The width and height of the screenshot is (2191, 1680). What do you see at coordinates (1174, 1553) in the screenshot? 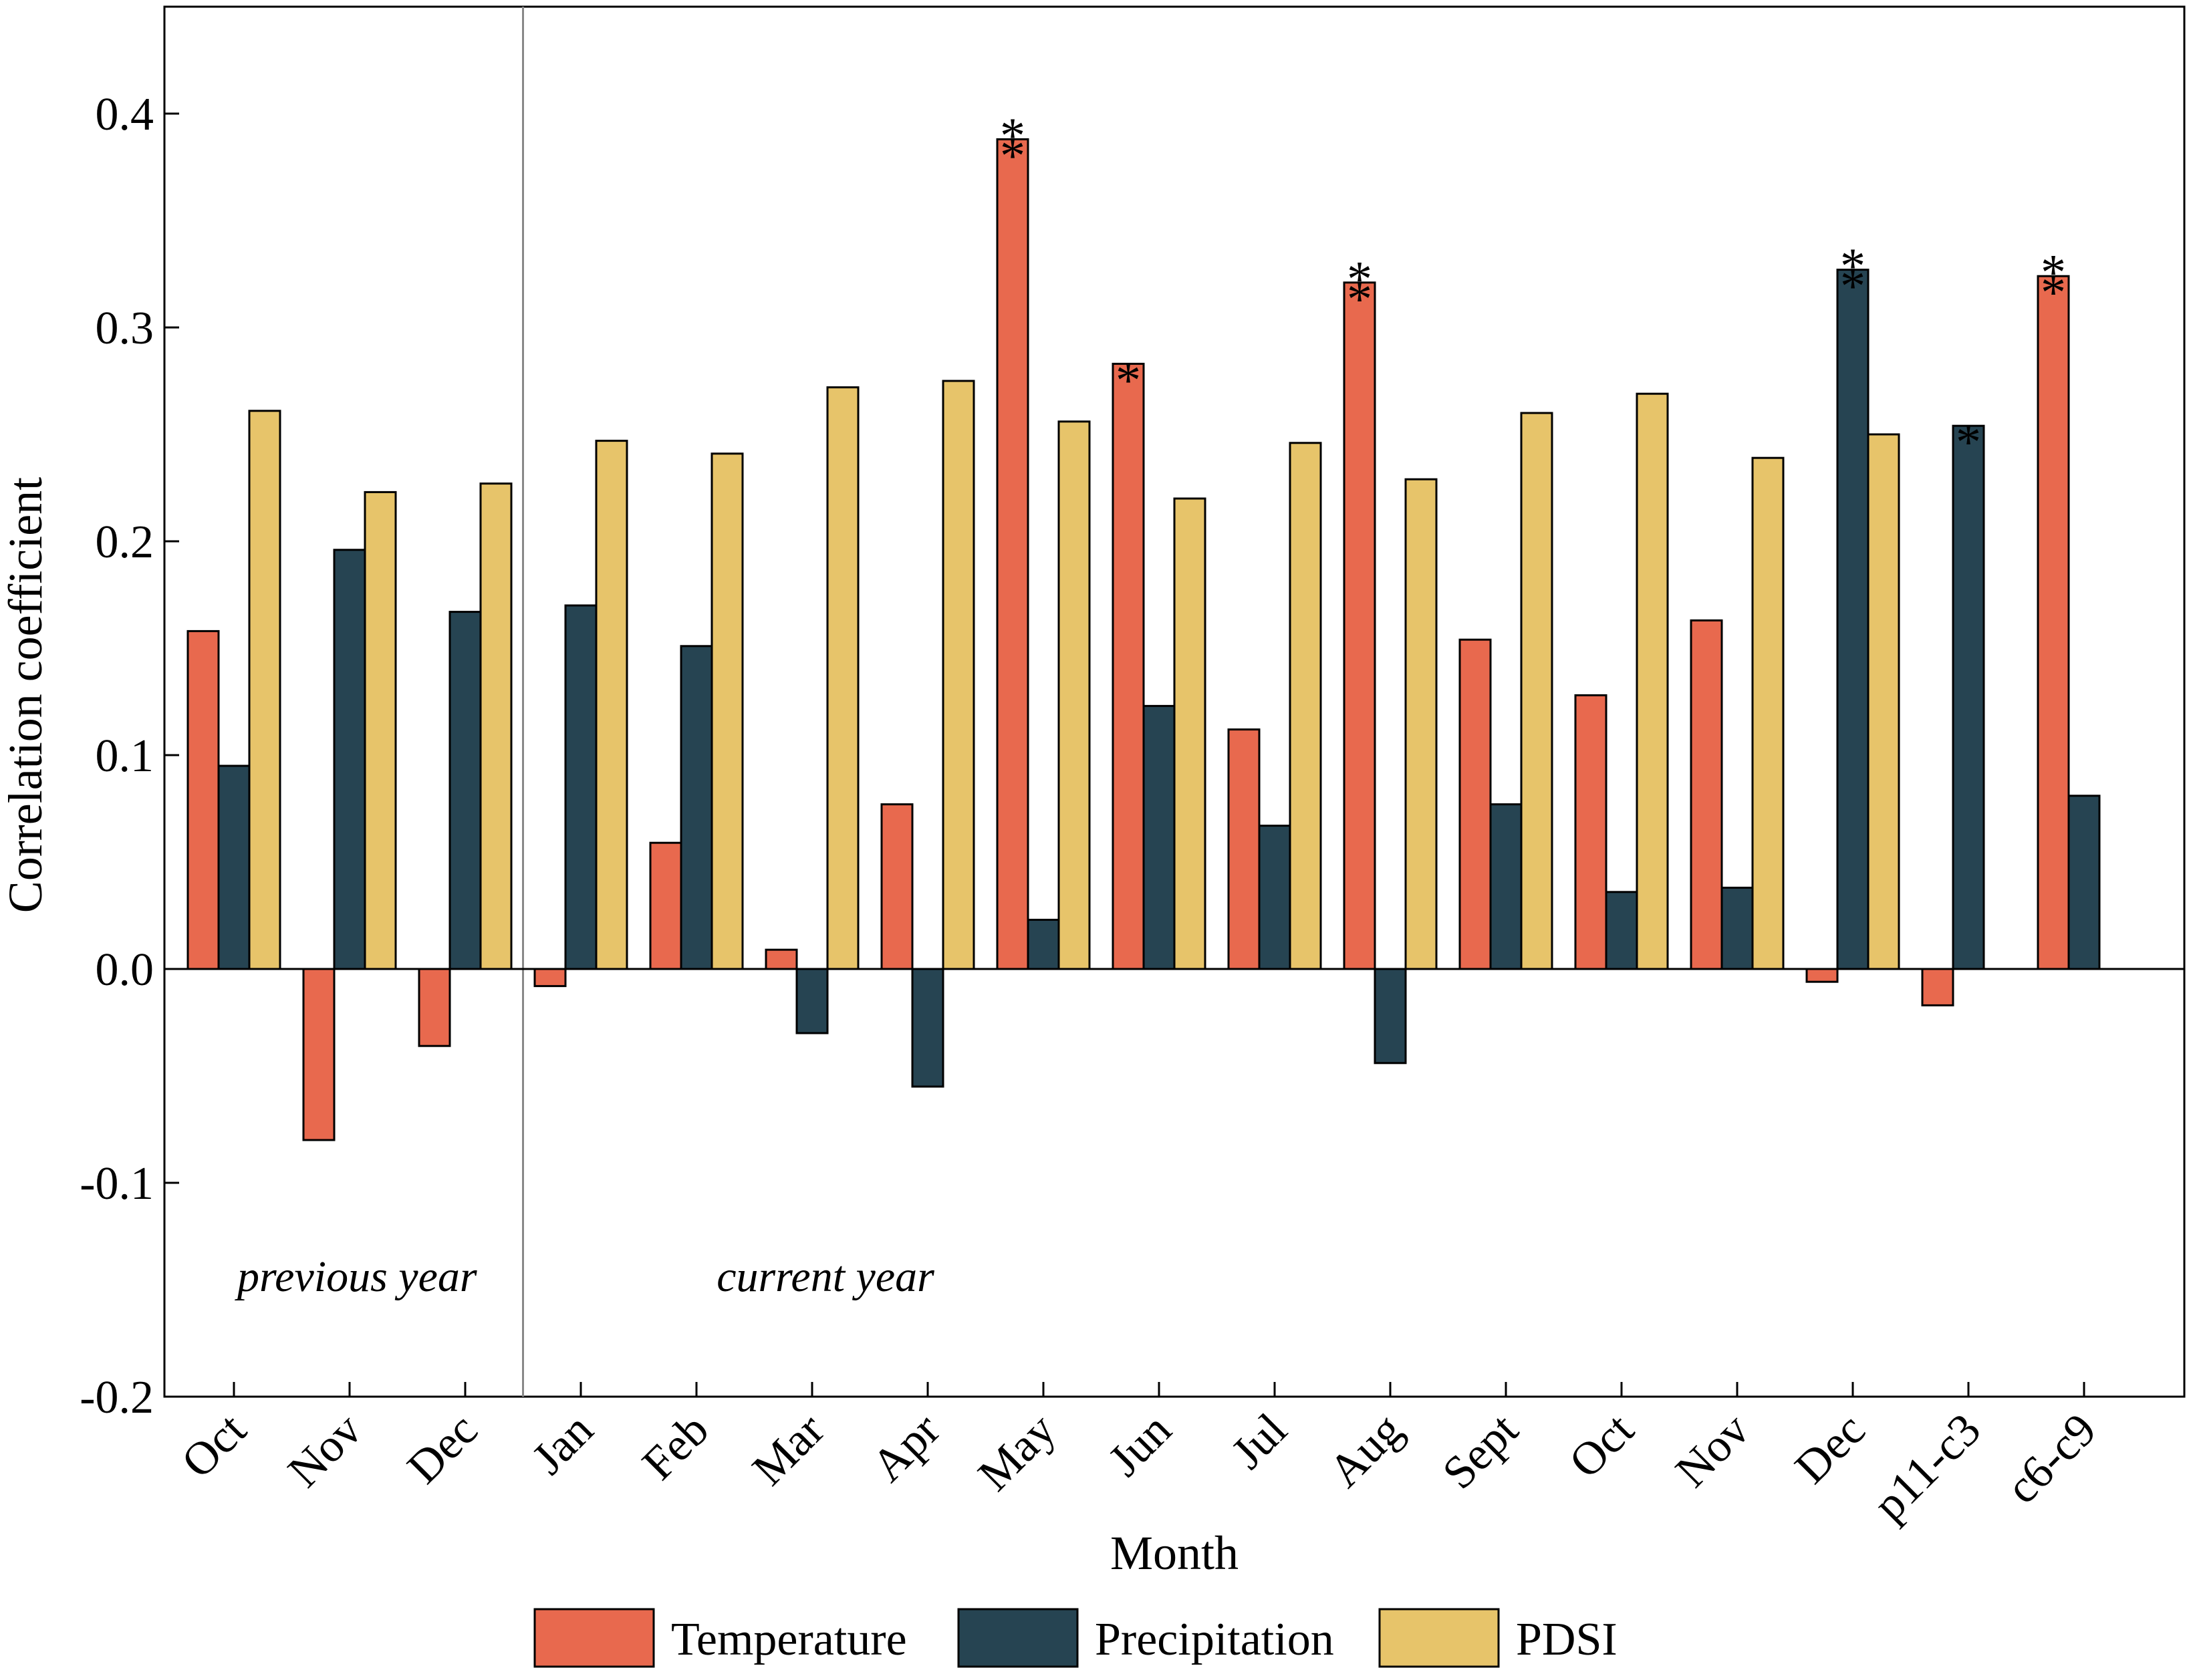
I see `x-axis-label: Month` at bounding box center [1174, 1553].